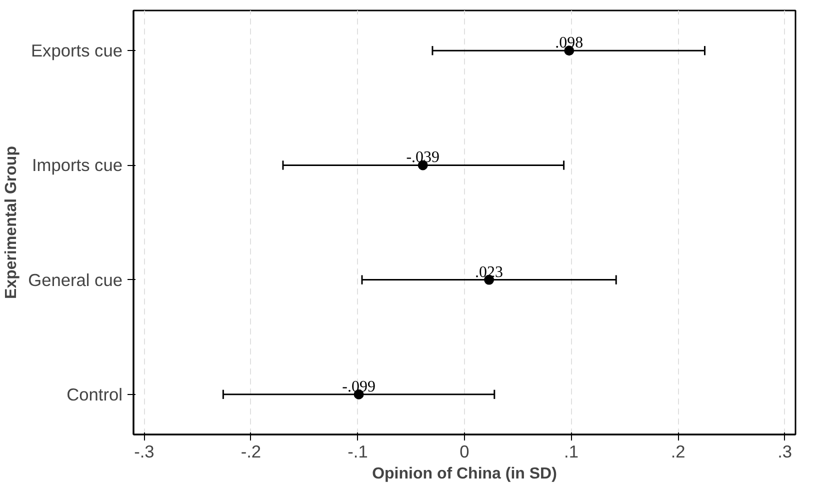  Describe the element at coordinates (423, 157) in the screenshot. I see `data-label: -.039` at that location.